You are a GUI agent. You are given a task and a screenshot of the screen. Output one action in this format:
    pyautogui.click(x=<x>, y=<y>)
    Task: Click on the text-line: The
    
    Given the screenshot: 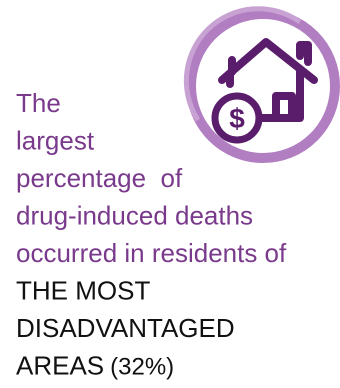 What is the action you would take?
    pyautogui.click(x=38, y=103)
    